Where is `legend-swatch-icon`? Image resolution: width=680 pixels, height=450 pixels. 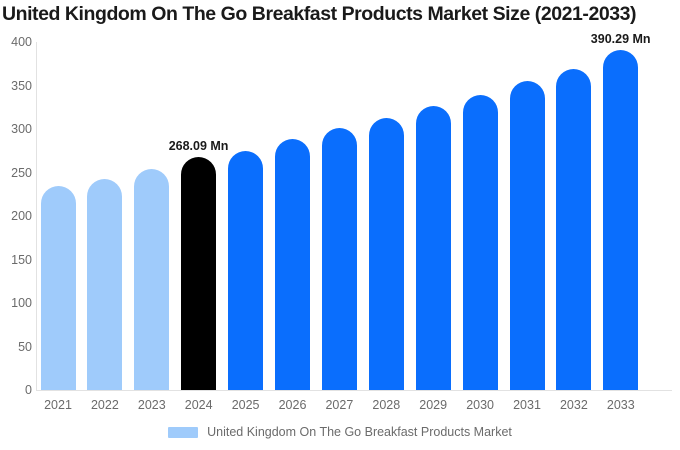
legend-swatch-icon is located at coordinates (183, 432).